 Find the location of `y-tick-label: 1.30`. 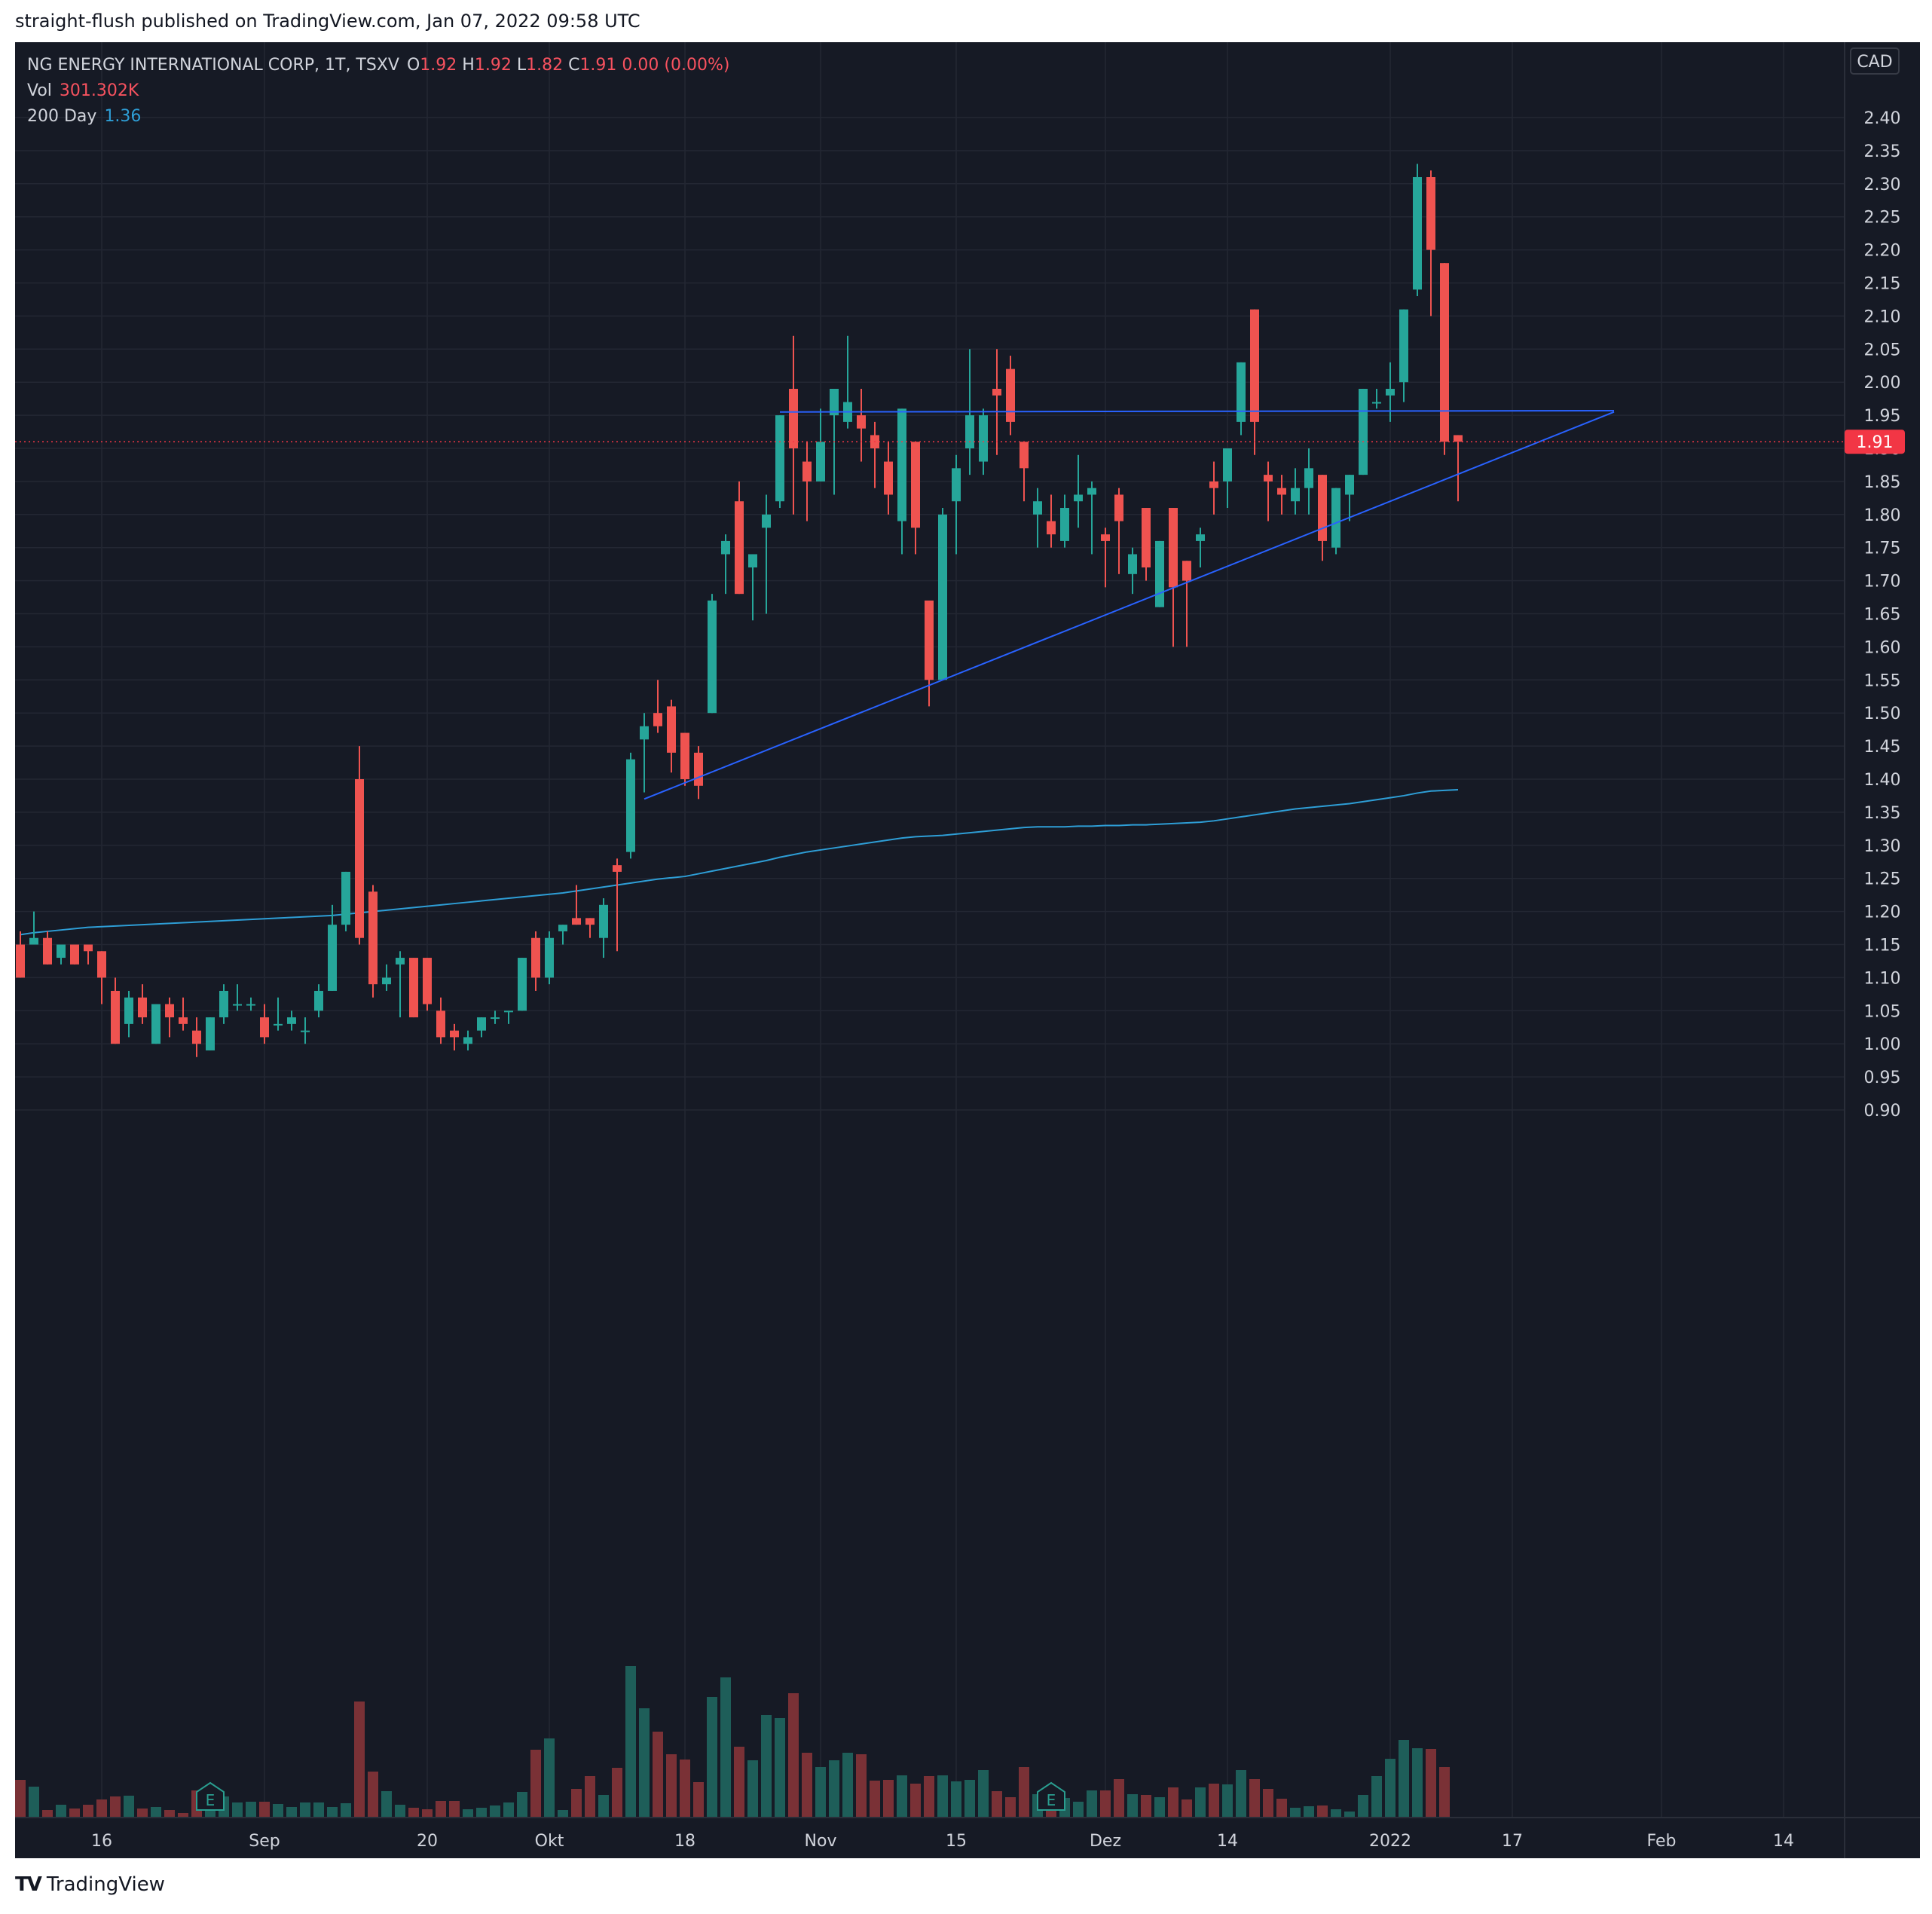

y-tick-label: 1.30 is located at coordinates (1883, 846).